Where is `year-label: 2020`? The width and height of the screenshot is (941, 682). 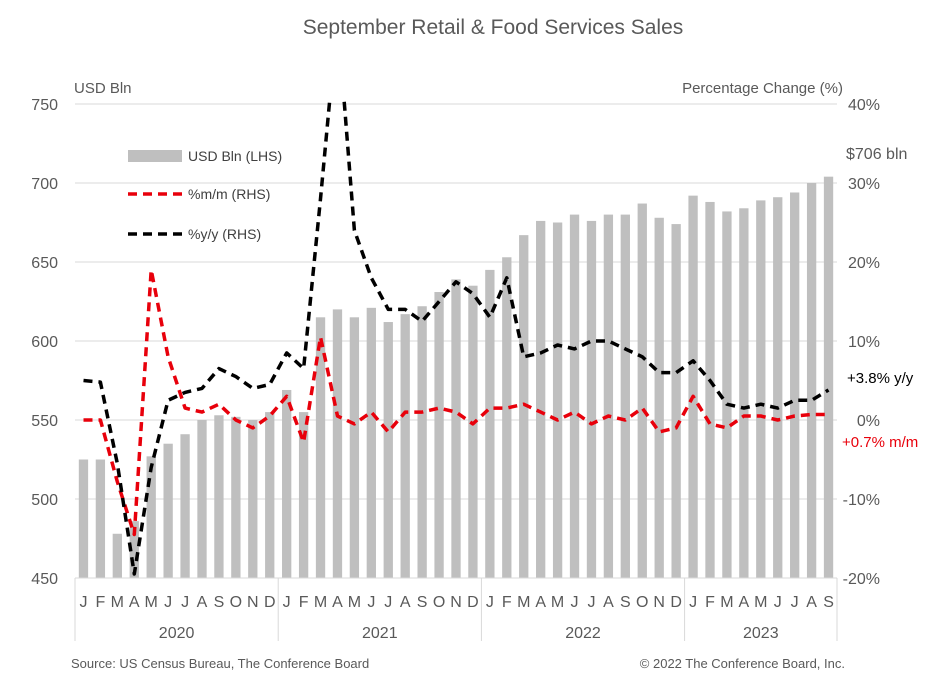 year-label: 2020 is located at coordinates (177, 633).